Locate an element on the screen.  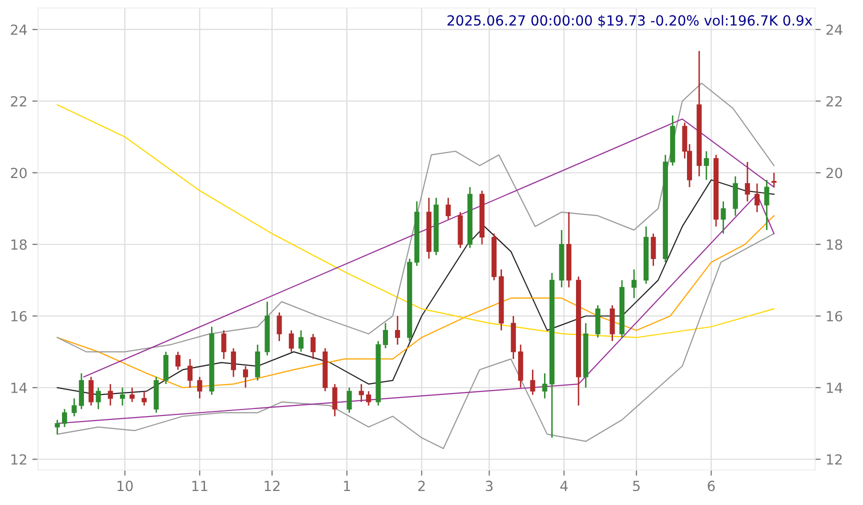
y2-tick-label: 24 is located at coordinates (834, 29).